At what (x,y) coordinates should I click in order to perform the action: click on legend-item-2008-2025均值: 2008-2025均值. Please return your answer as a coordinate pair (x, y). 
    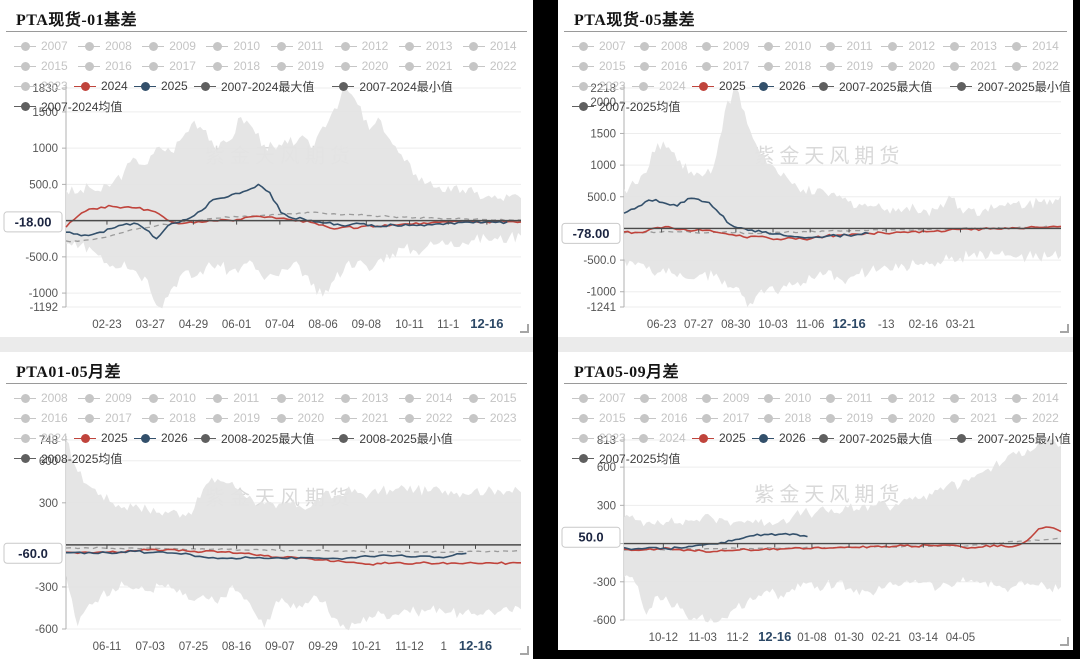
    Looking at the image, I should click on (68, 458).